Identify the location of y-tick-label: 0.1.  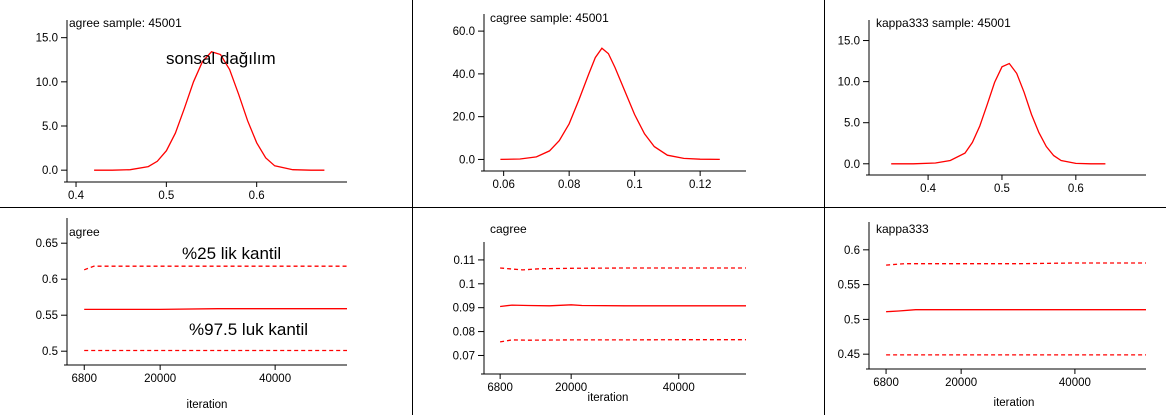
(467, 285).